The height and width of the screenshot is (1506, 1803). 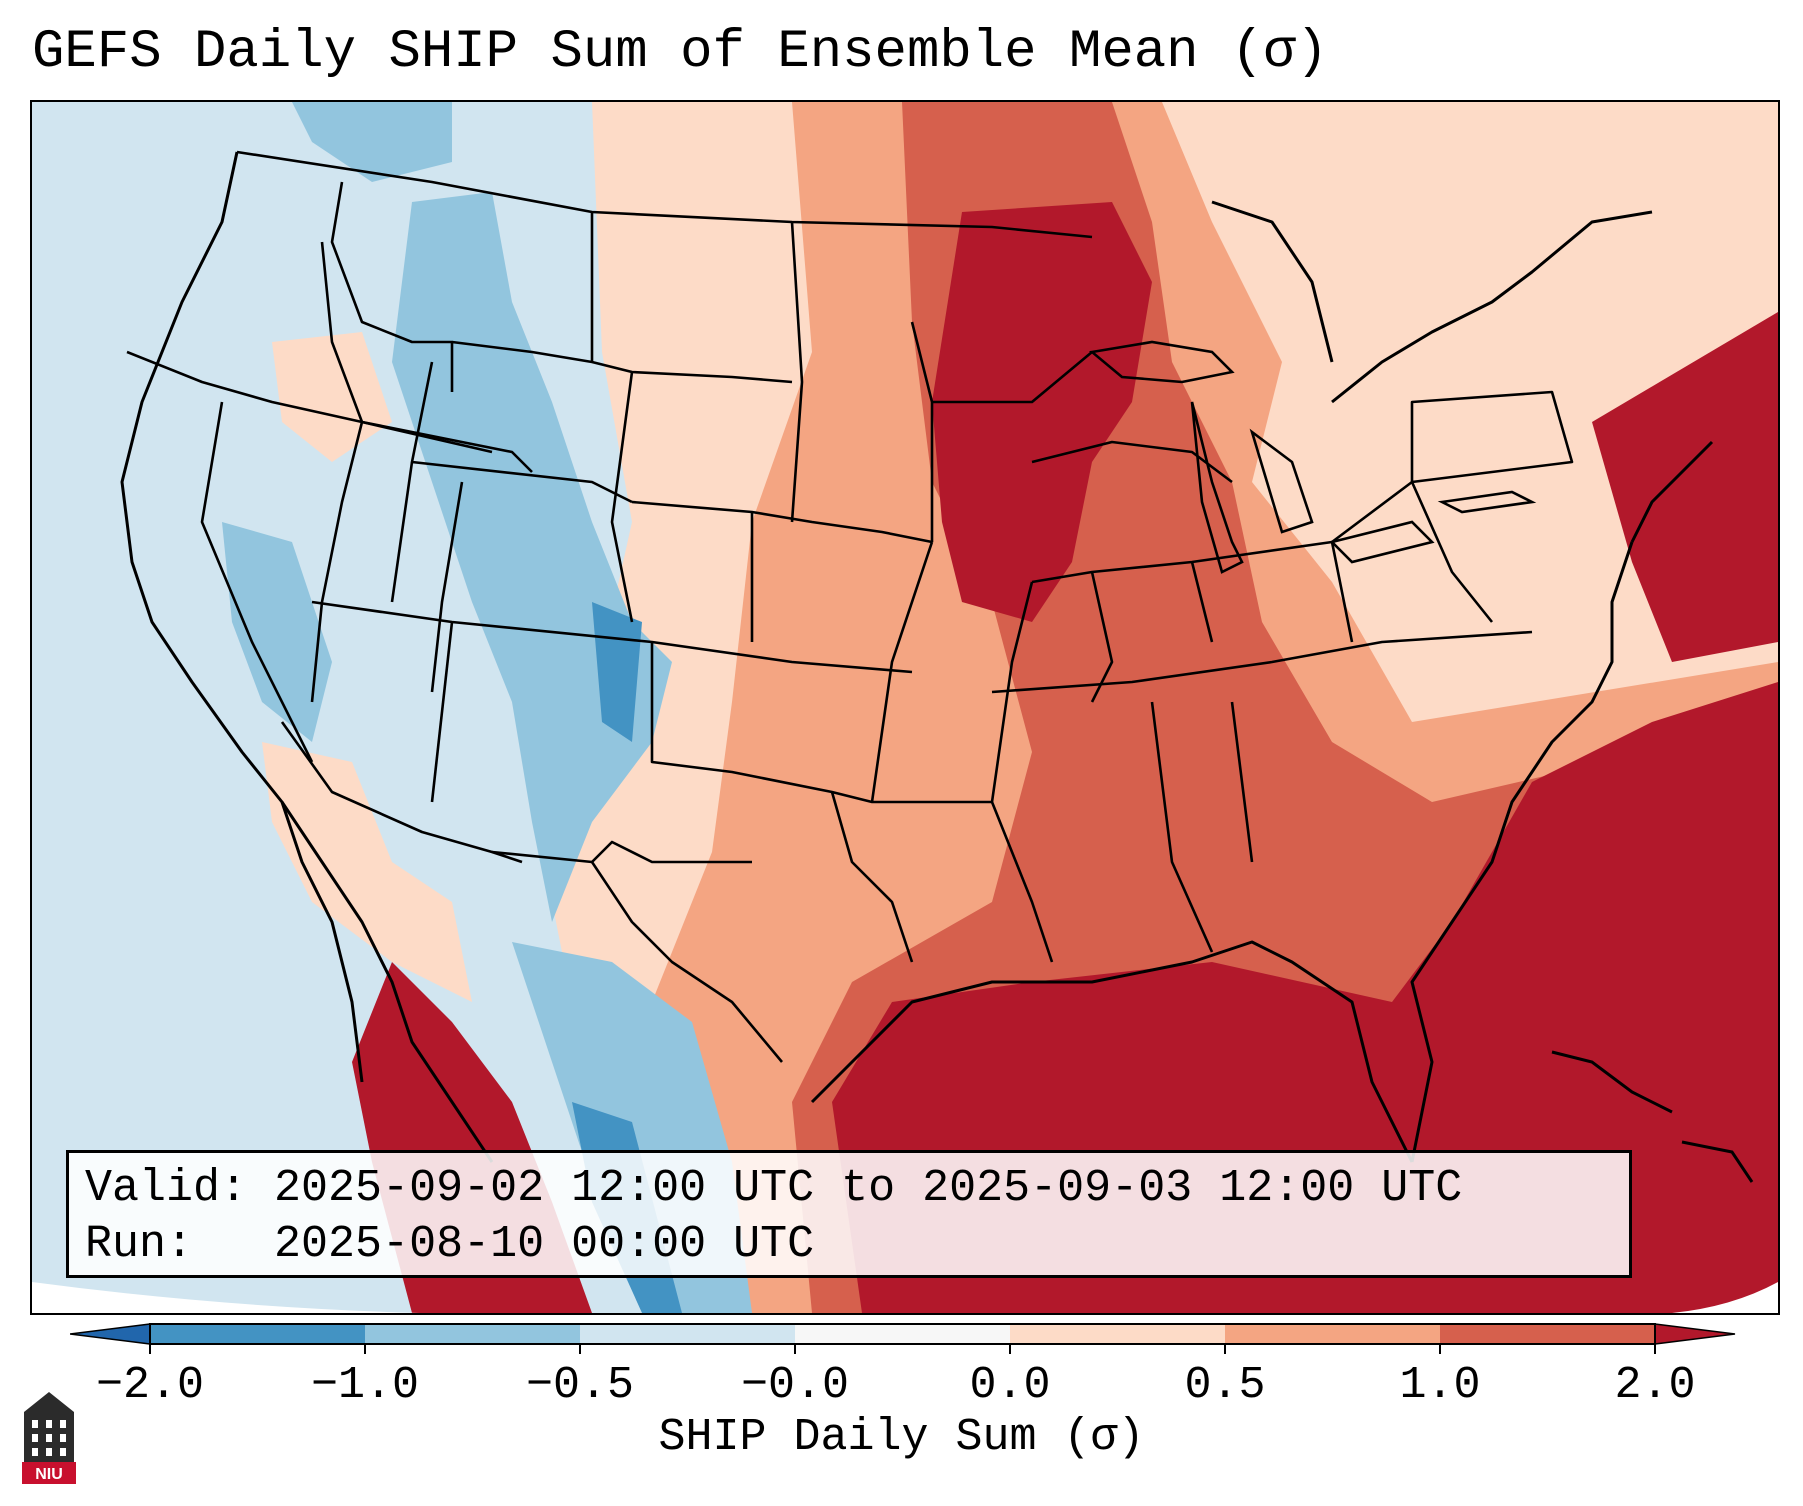 What do you see at coordinates (1440, 1385) in the screenshot?
I see `colorbar-tick-label: 1.0` at bounding box center [1440, 1385].